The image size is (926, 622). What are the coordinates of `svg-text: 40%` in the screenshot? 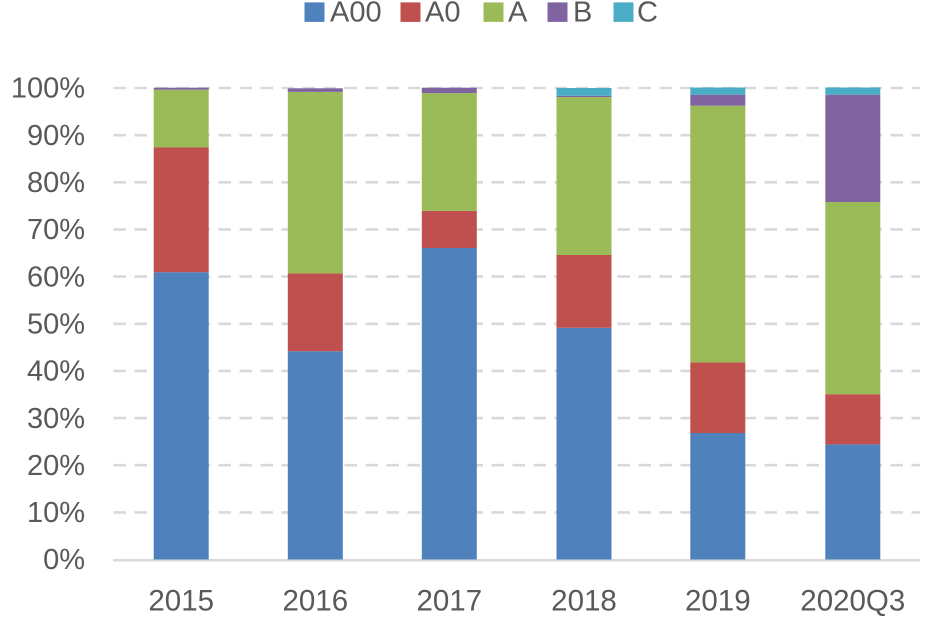 It's located at (56, 372).